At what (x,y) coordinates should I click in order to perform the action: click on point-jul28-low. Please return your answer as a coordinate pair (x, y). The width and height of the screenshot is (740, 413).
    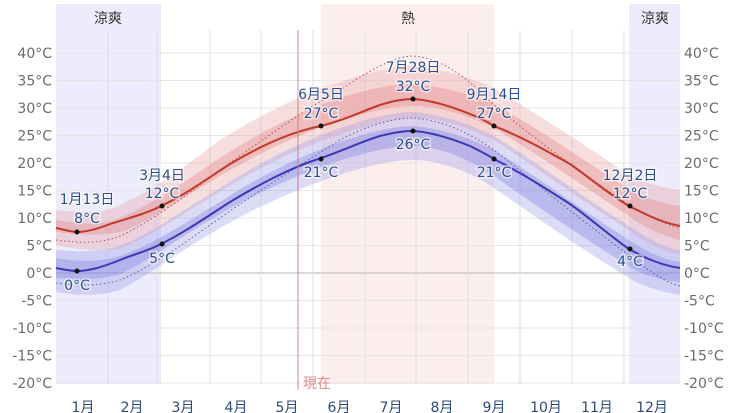
    Looking at the image, I should click on (413, 131).